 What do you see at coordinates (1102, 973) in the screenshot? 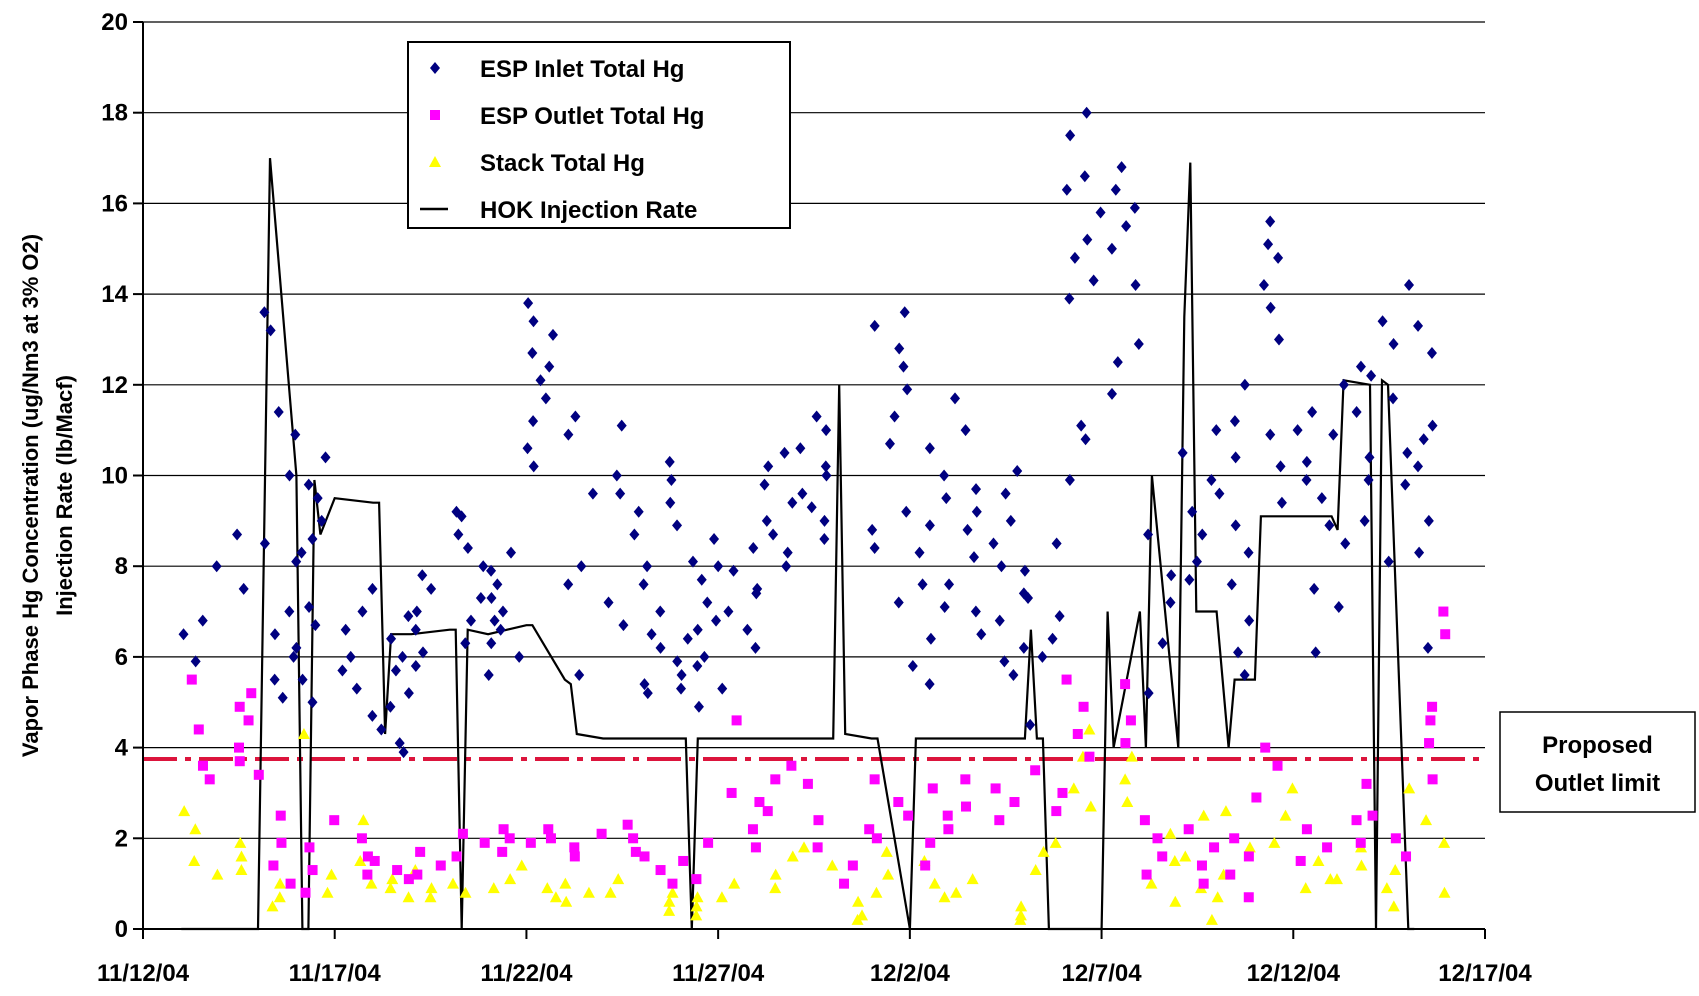
I see `x-tick-label: 12/7/04` at bounding box center [1102, 973].